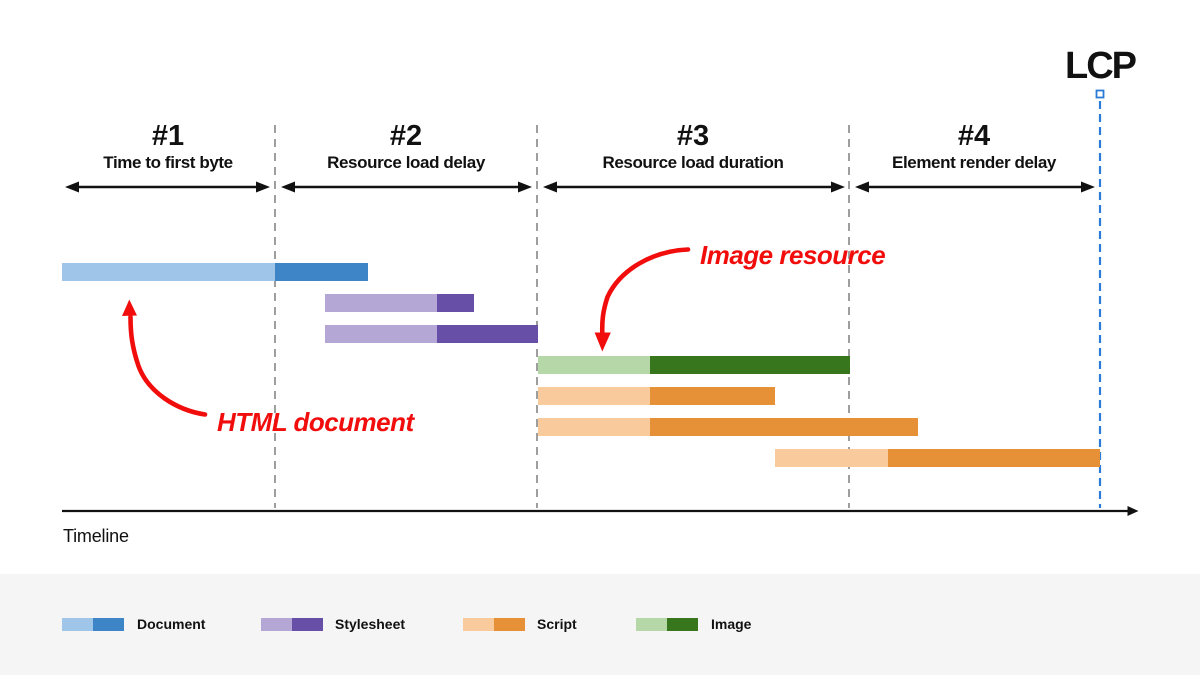 The width and height of the screenshot is (1200, 675). Describe the element at coordinates (316, 422) in the screenshot. I see `svg-text: HTML document` at that location.